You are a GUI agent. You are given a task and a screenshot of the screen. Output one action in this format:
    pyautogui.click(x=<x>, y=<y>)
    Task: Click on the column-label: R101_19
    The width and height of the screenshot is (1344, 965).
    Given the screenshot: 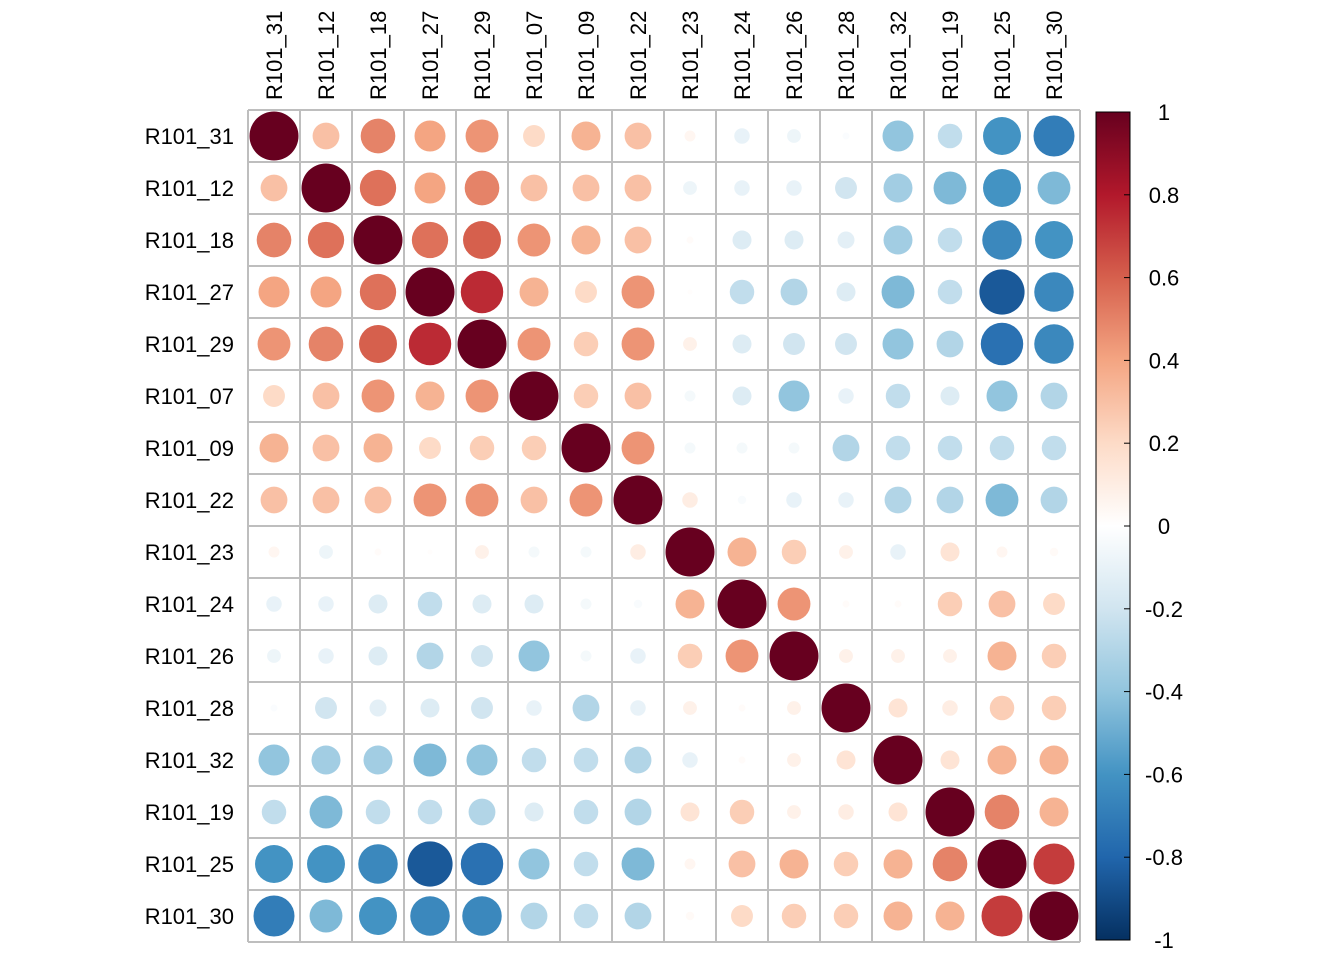 What is the action you would take?
    pyautogui.click(x=950, y=55)
    